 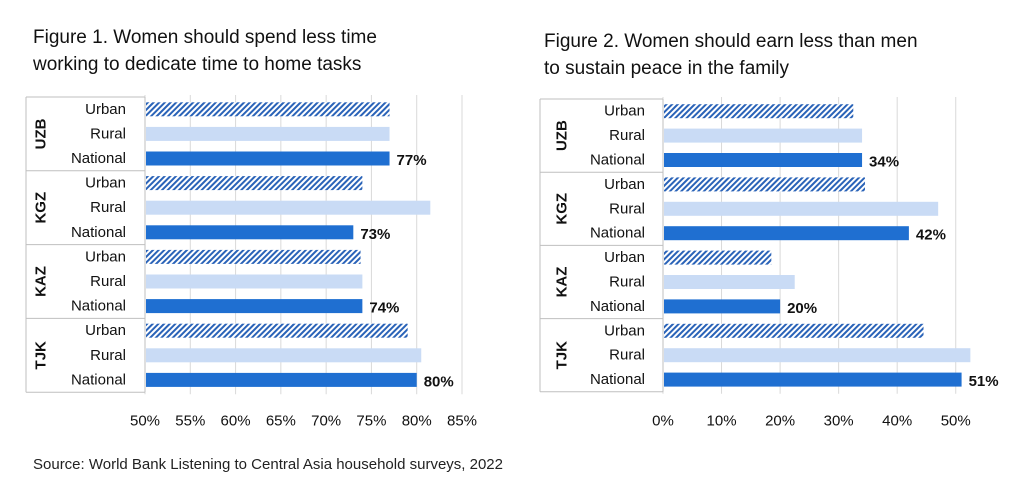 What do you see at coordinates (722, 421) in the screenshot?
I see `x-tick-label: 10%` at bounding box center [722, 421].